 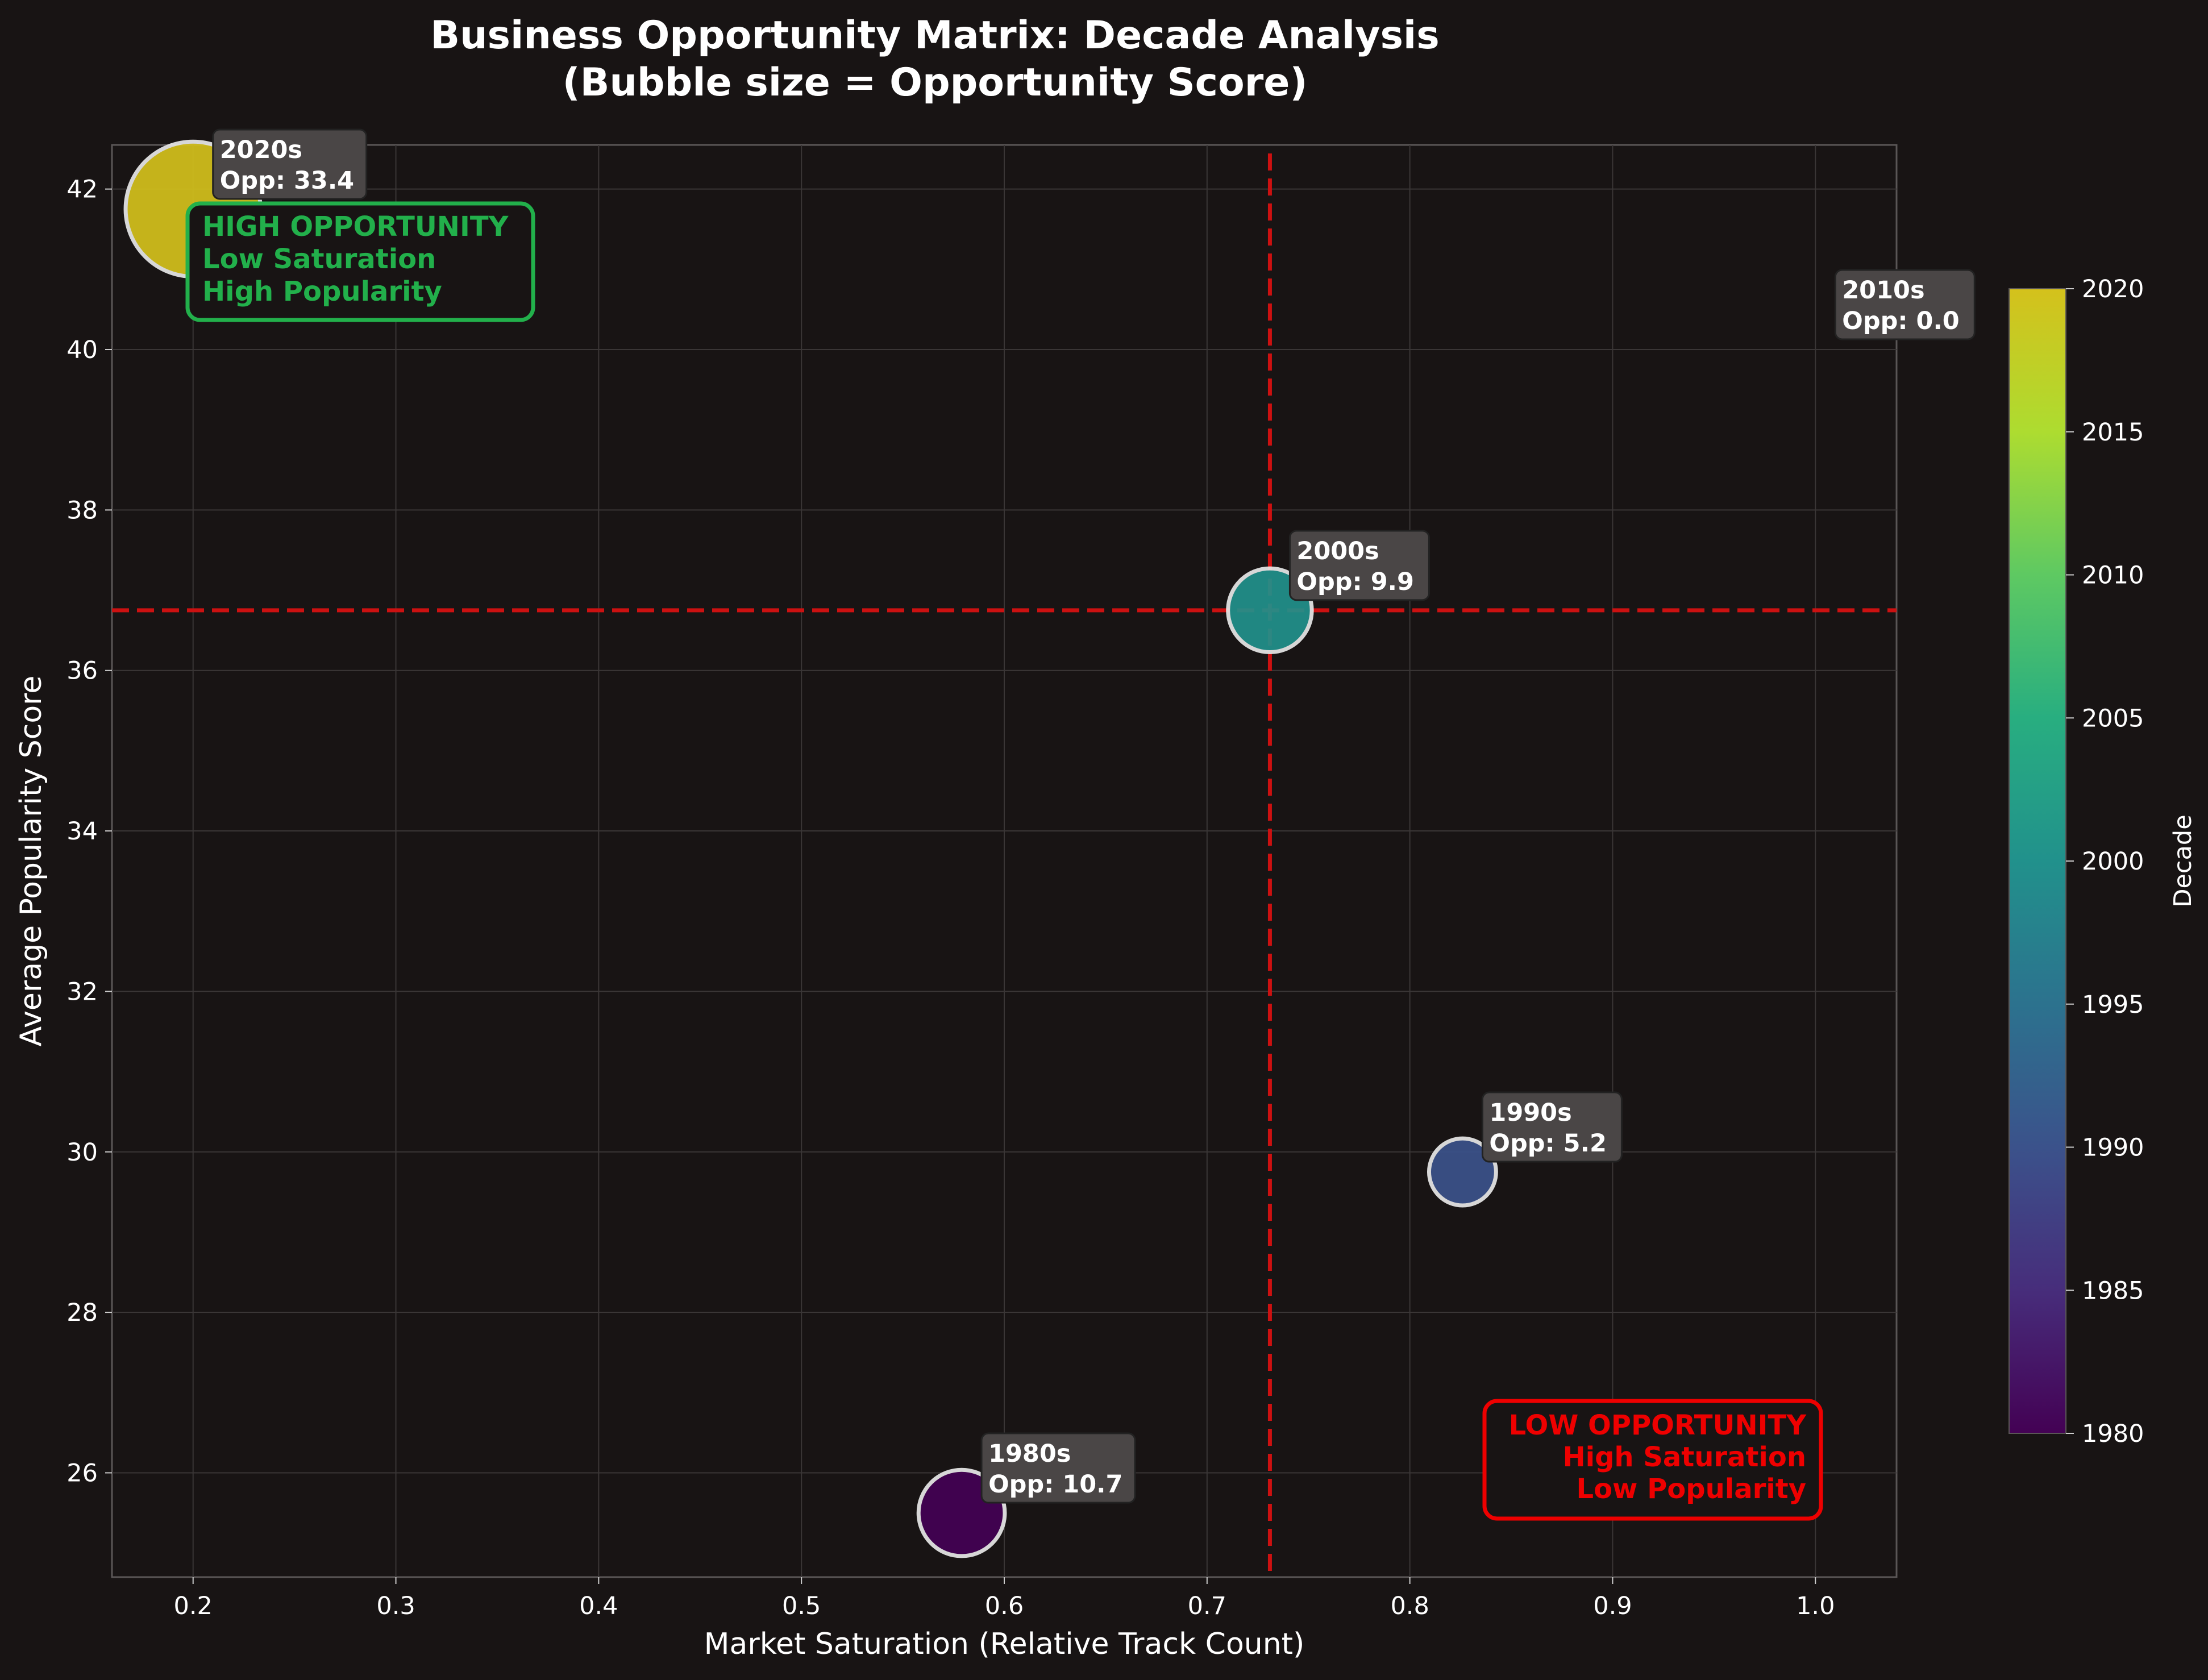 I want to click on colorbar-tick-label: 1995, so click(x=2113, y=1005).